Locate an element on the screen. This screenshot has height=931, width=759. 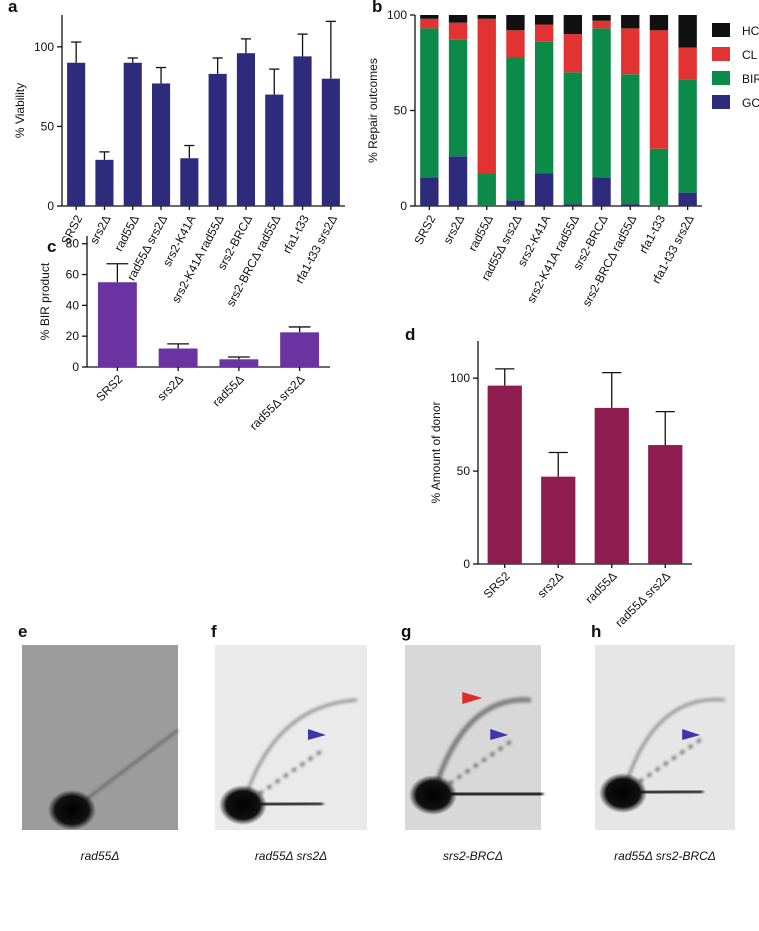
panel-label: e is located at coordinates (22, 631).